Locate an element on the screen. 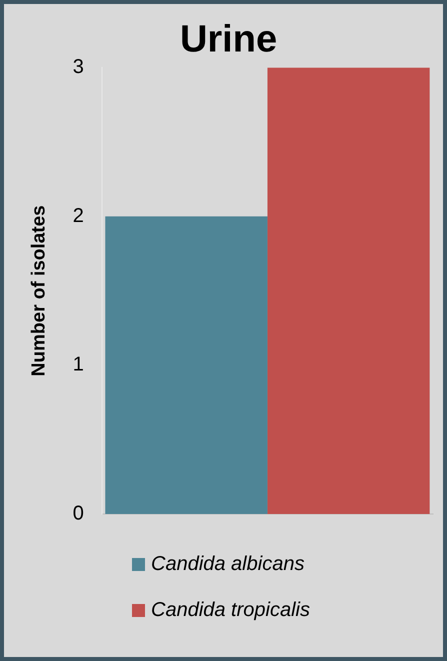  y-tick-label: 0 is located at coordinates (78, 513).